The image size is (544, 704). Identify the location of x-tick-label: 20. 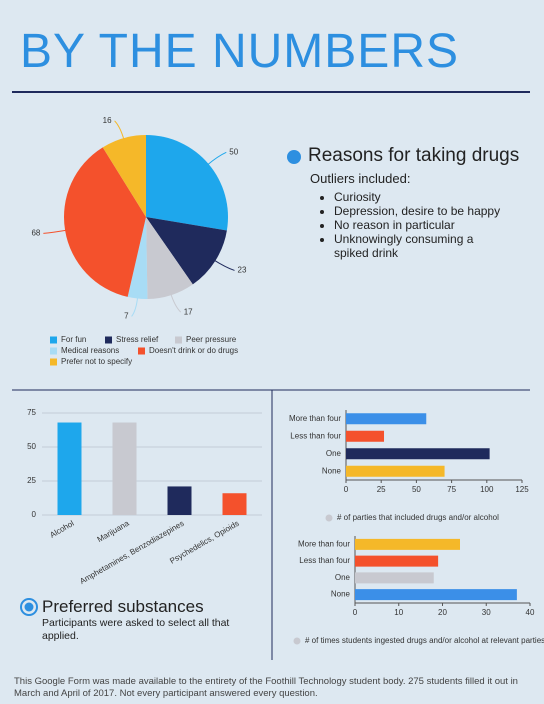
(442, 612).